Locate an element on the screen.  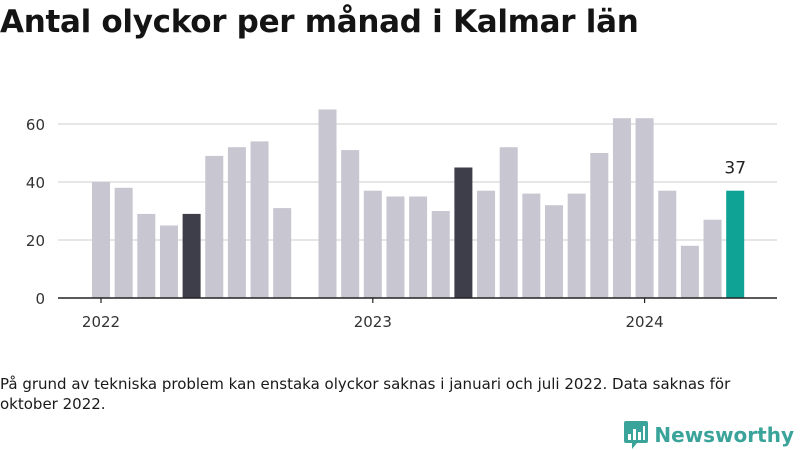
x-tick-label: 2023 is located at coordinates (373, 322).